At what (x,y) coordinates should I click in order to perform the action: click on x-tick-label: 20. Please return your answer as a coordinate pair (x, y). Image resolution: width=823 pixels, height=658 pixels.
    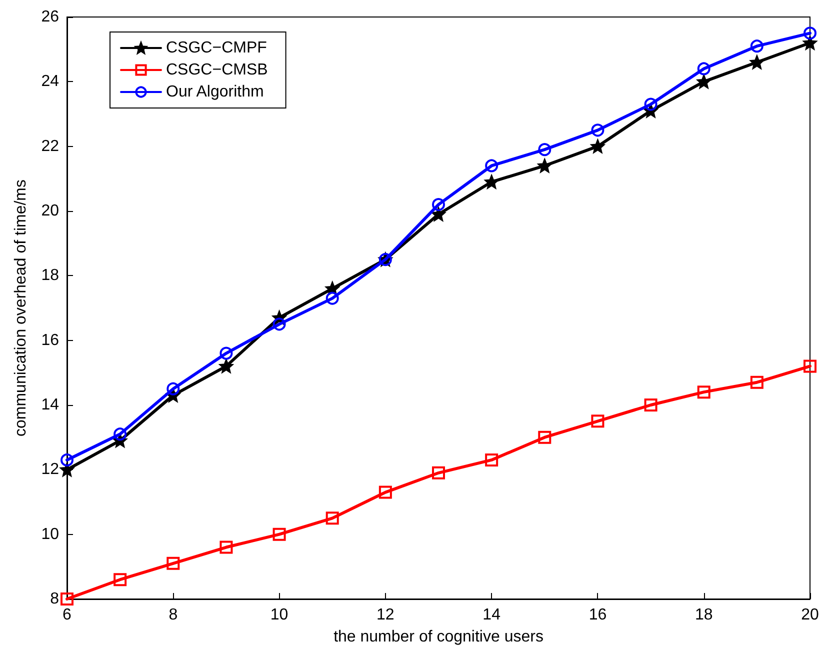
    Looking at the image, I should click on (810, 615).